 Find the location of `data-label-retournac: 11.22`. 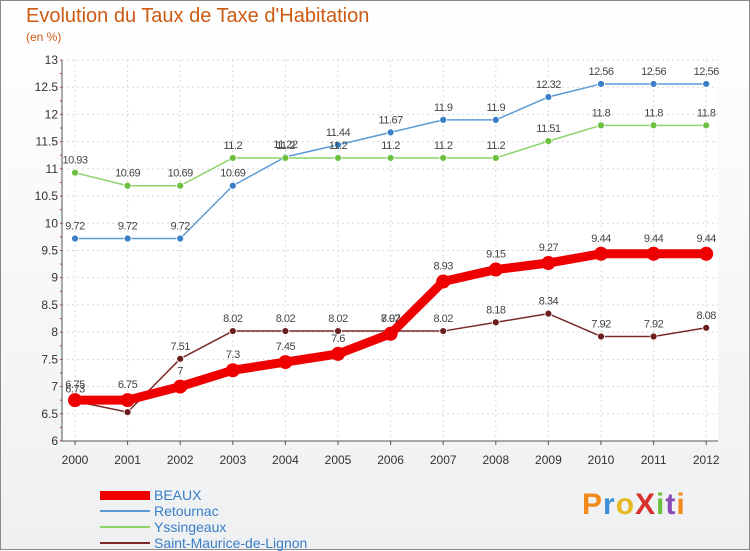

data-label-retournac: 11.22 is located at coordinates (285, 145).